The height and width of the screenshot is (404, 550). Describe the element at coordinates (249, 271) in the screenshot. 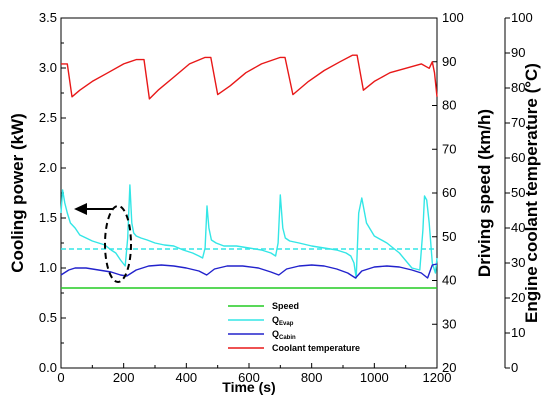

I see `series-q-cabin-line` at that location.